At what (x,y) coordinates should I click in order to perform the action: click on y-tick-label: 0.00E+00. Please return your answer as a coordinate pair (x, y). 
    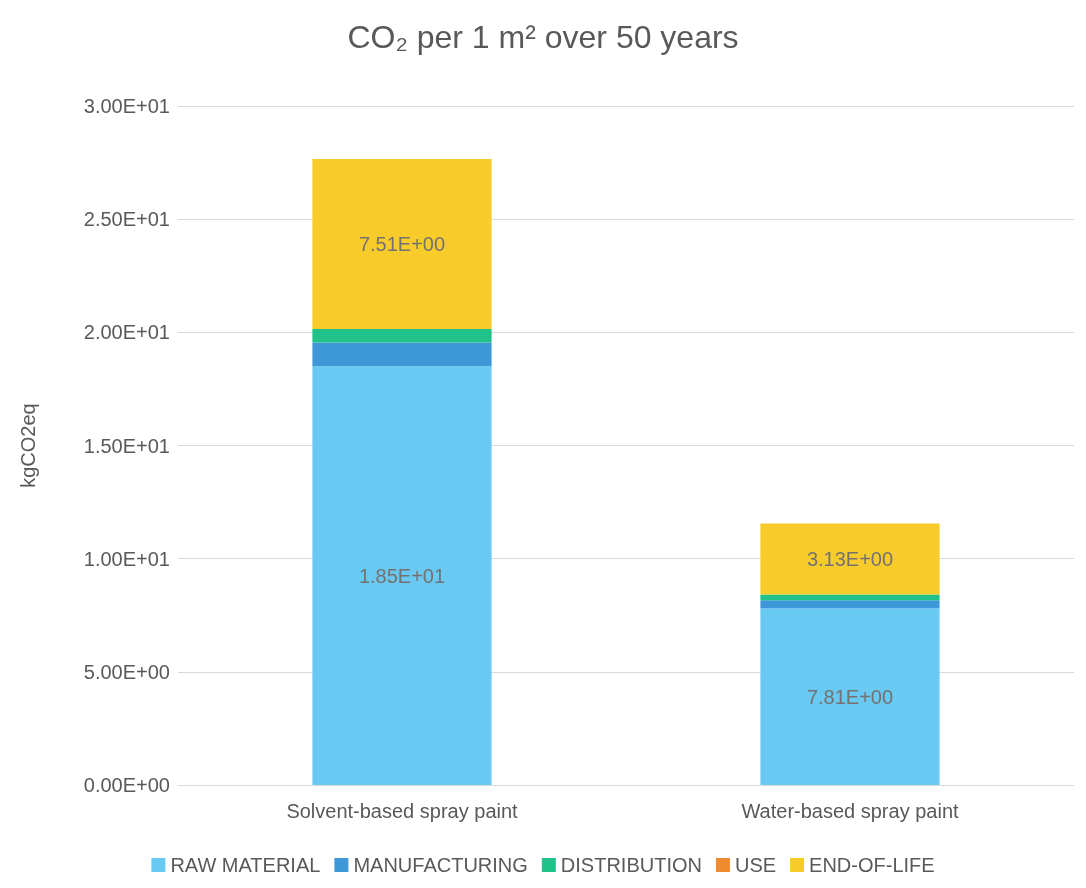
    Looking at the image, I should click on (126, 785).